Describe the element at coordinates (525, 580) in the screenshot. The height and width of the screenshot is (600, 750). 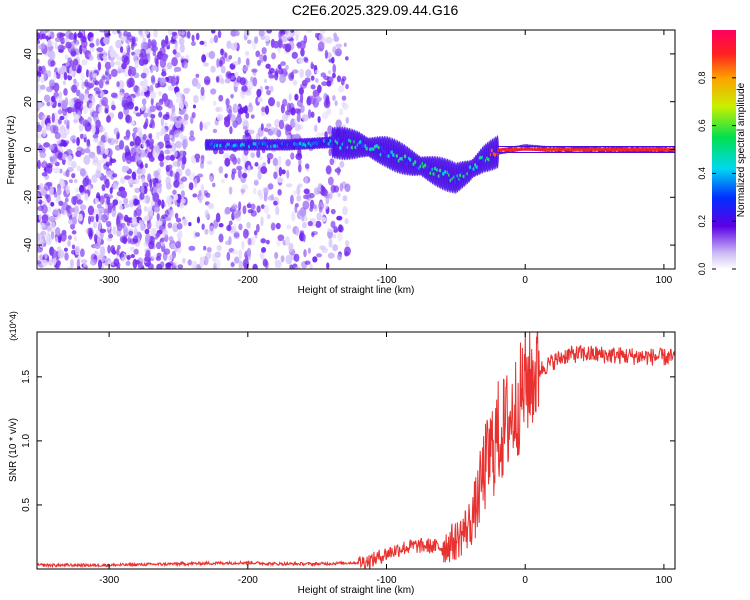
I see `x-tick-label: 0` at that location.